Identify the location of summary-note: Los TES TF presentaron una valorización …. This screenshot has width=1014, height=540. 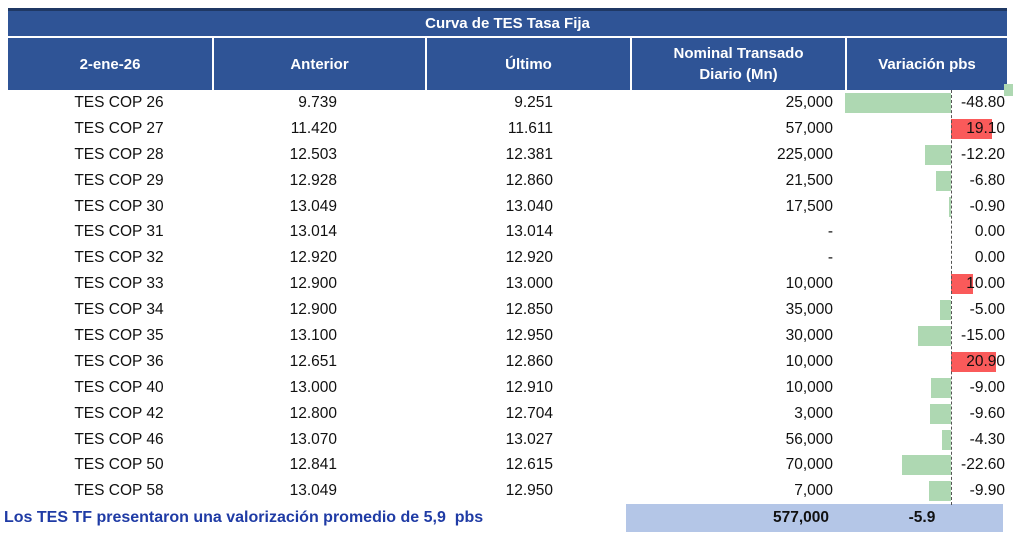
(244, 518).